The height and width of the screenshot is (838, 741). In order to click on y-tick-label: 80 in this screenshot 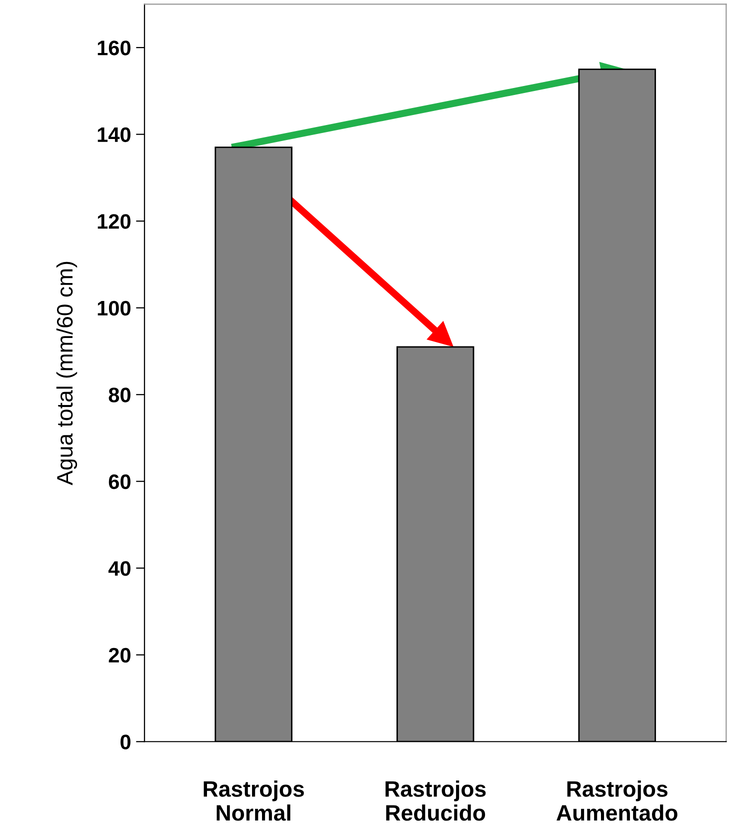, I will do `click(119, 395)`.